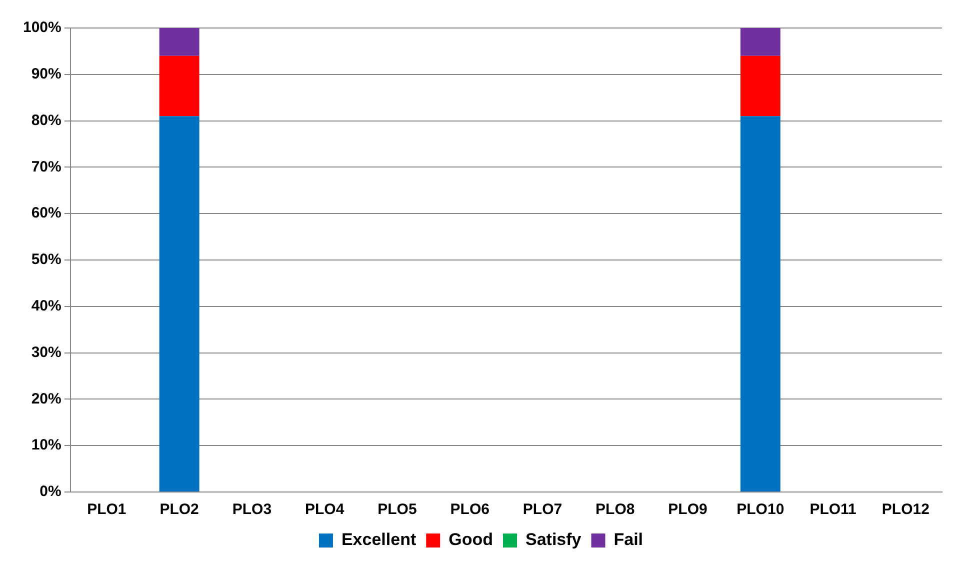  I want to click on legend-label: Fail, so click(629, 540).